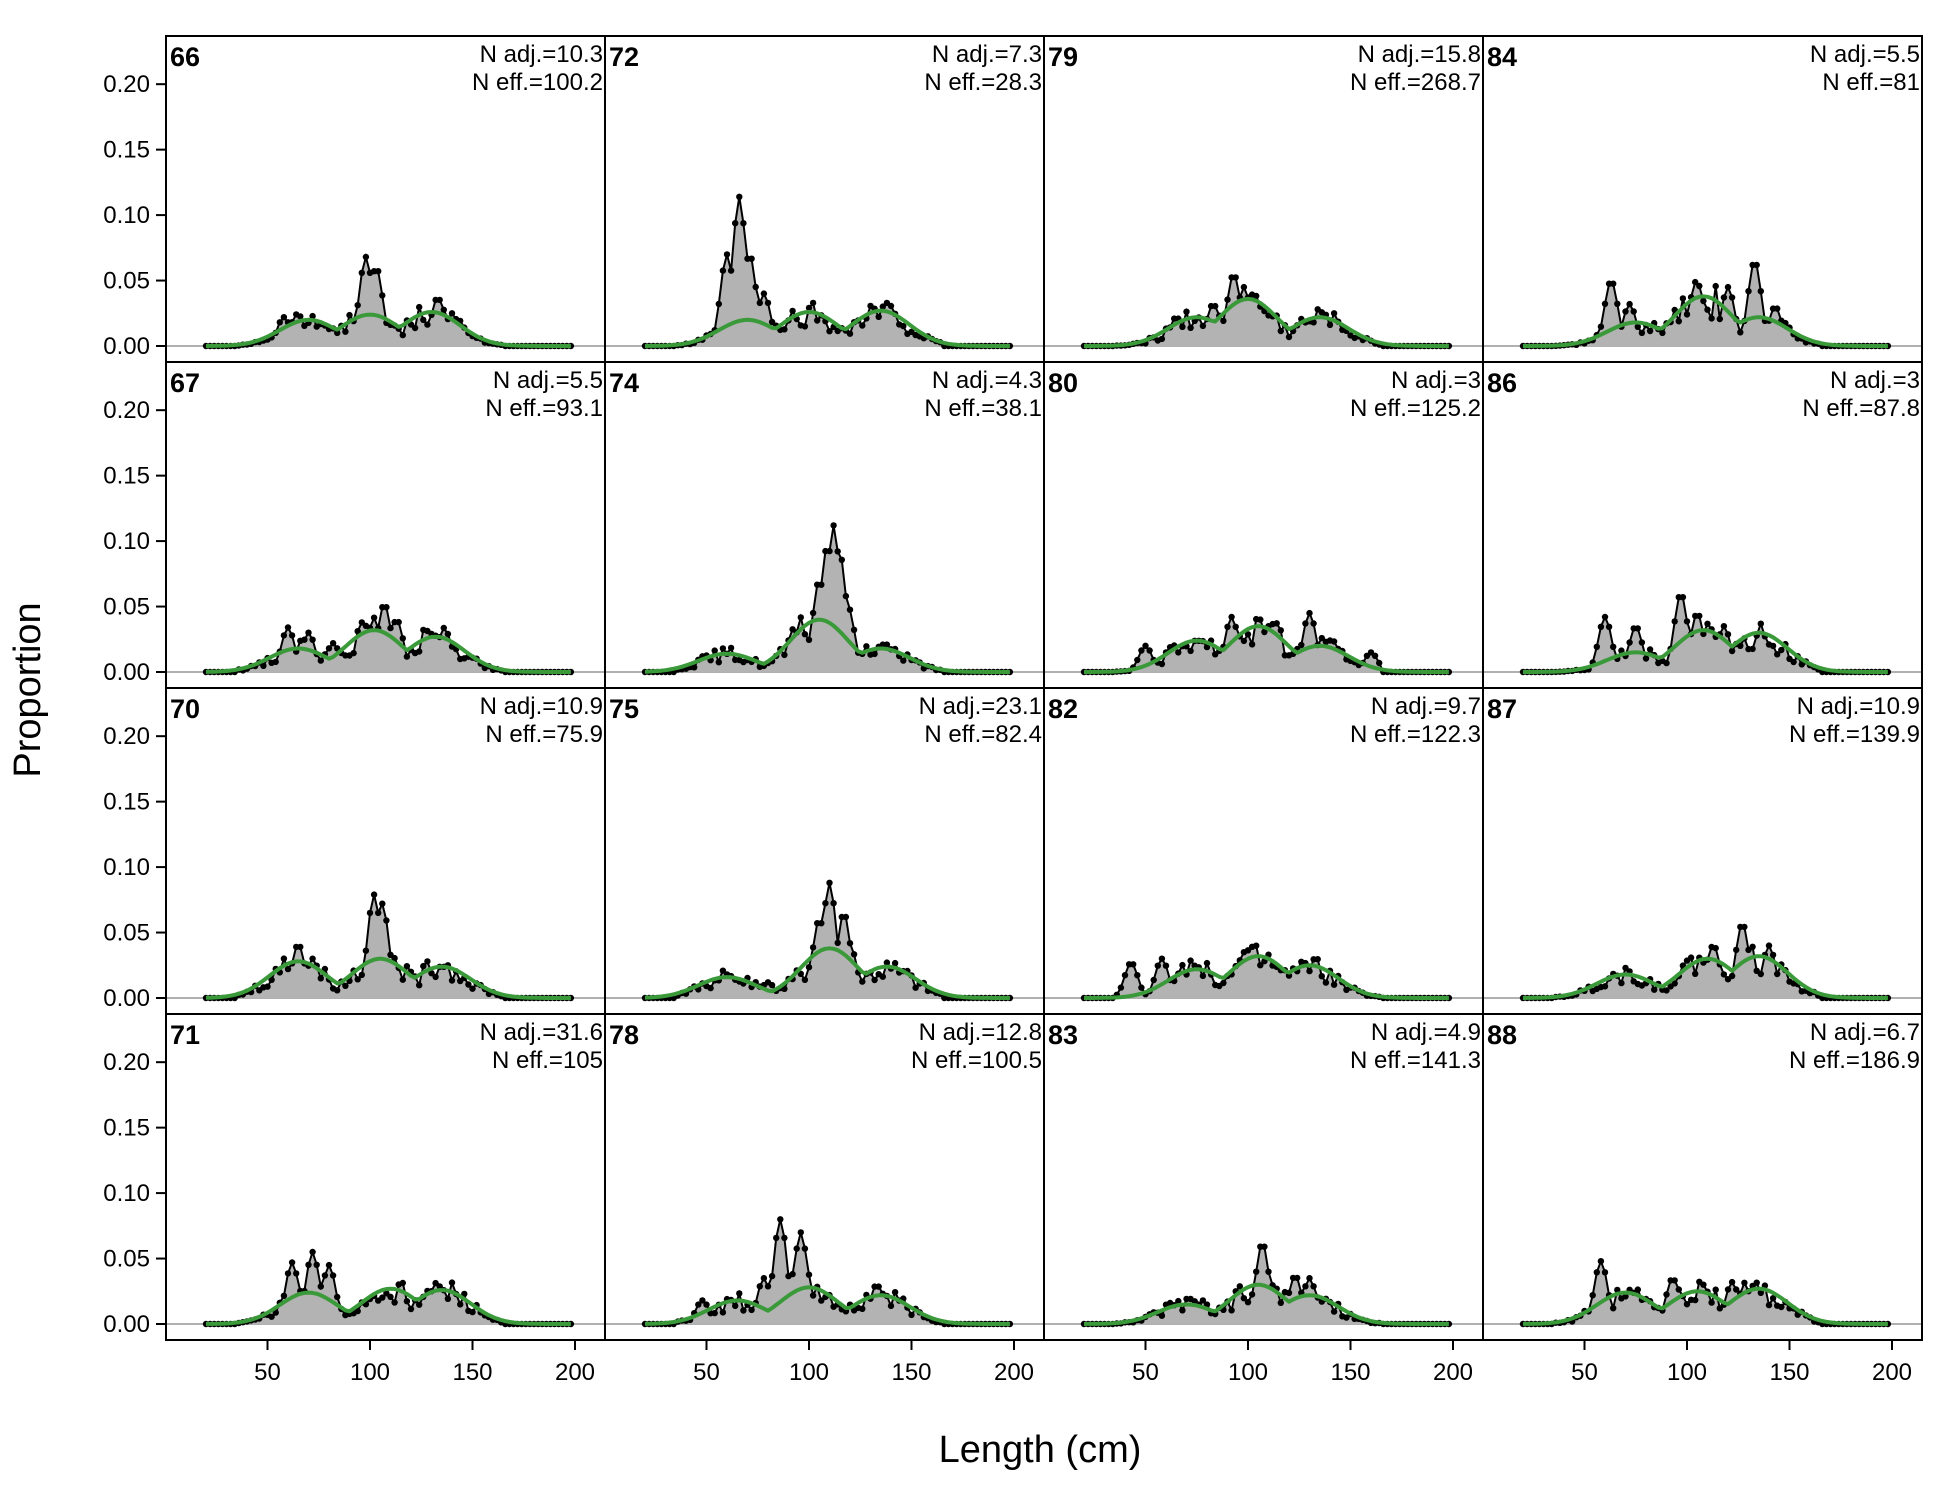 The image size is (1950, 1500). What do you see at coordinates (1415, 82) in the screenshot?
I see `n-eff-label: N eff.=268.7` at bounding box center [1415, 82].